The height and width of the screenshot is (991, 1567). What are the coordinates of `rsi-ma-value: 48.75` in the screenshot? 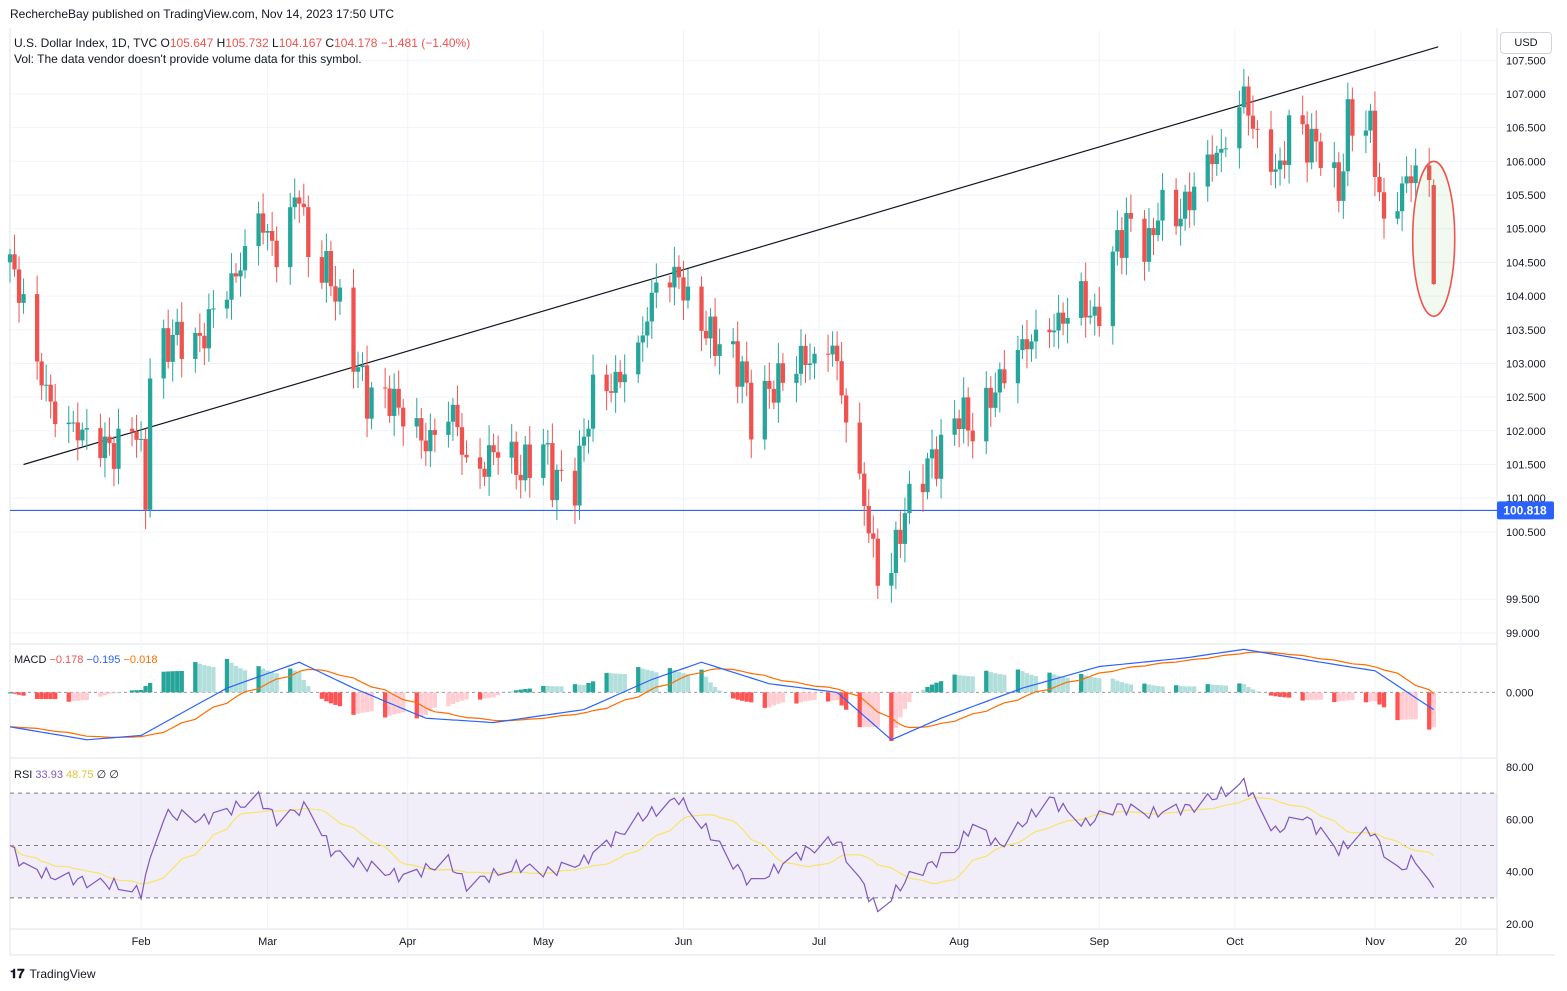 It's located at (80, 775).